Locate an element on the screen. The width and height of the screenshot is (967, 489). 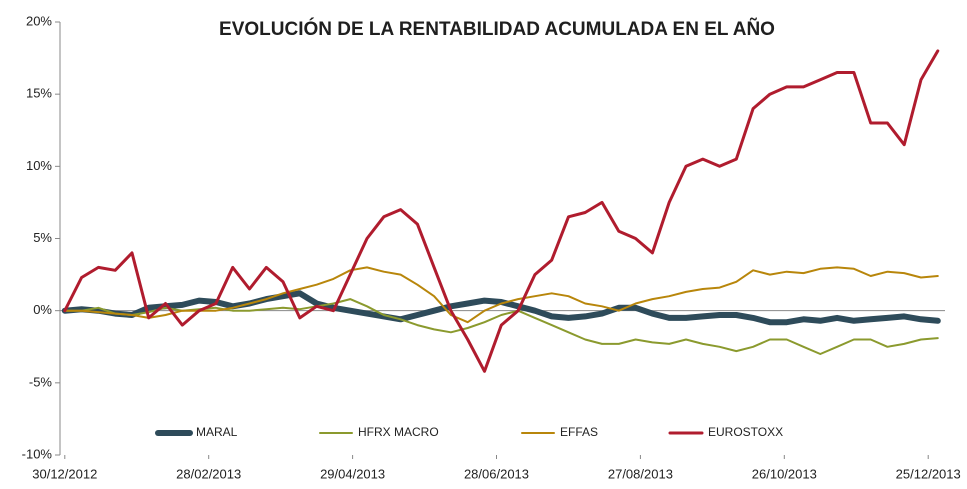
y-tick-label: 20% is located at coordinates (39, 20).